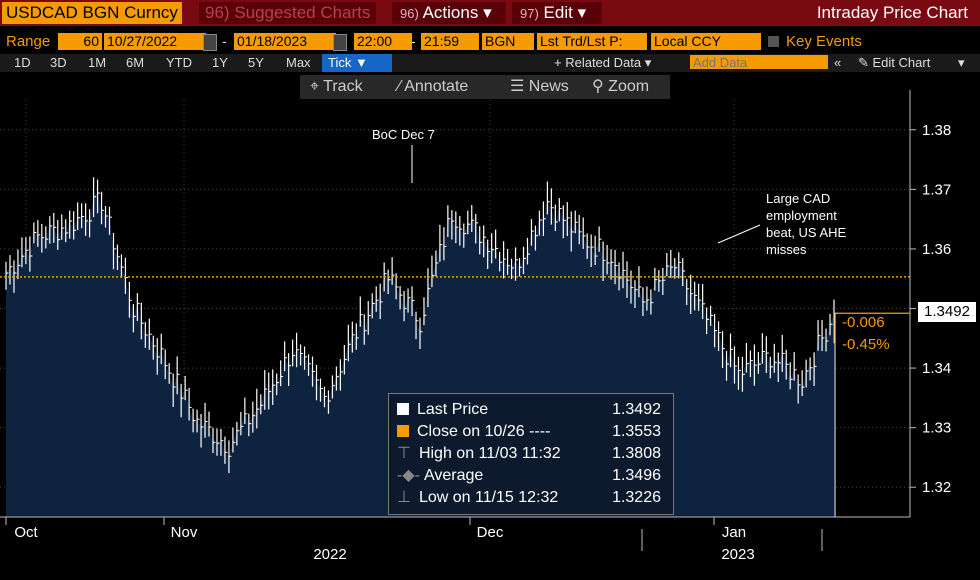 Image resolution: width=980 pixels, height=580 pixels. What do you see at coordinates (408, 475) in the screenshot?
I see `average-marker-icon: -◆-` at bounding box center [408, 475].